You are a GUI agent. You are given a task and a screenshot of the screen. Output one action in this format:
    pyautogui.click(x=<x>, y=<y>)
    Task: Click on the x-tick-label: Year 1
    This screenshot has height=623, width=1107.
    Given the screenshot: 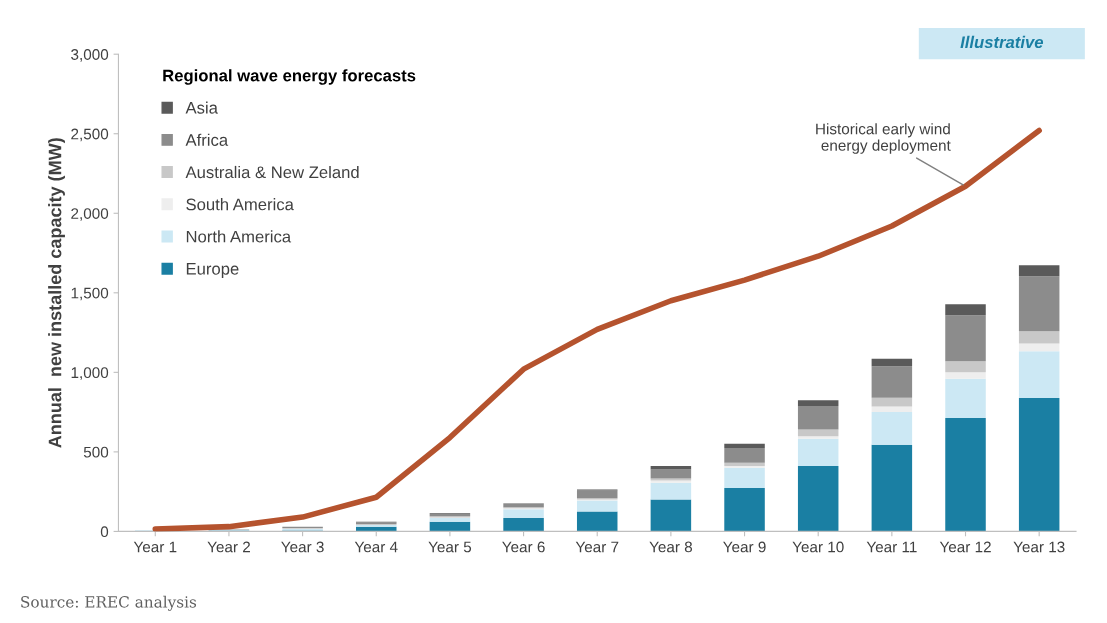 What is the action you would take?
    pyautogui.click(x=155, y=547)
    